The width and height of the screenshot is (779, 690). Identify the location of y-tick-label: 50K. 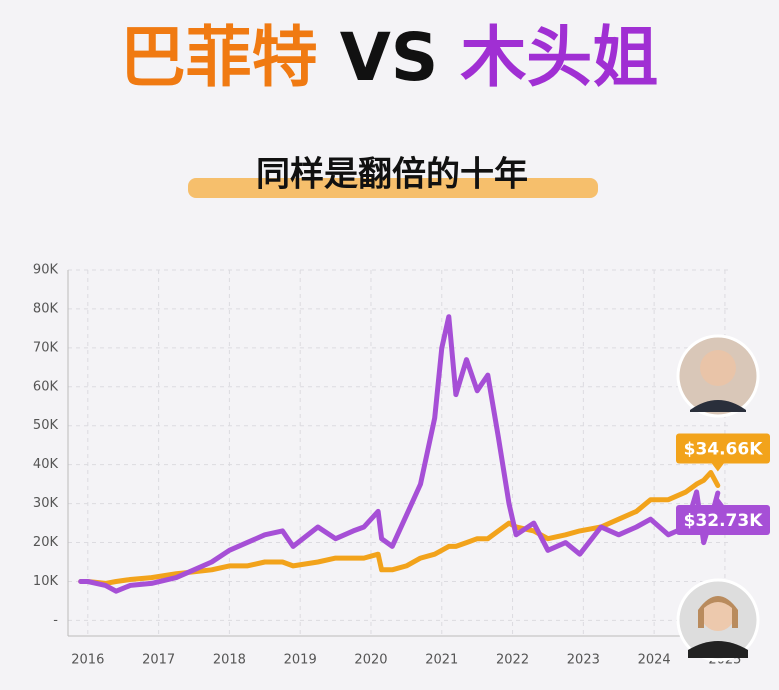
(46, 425).